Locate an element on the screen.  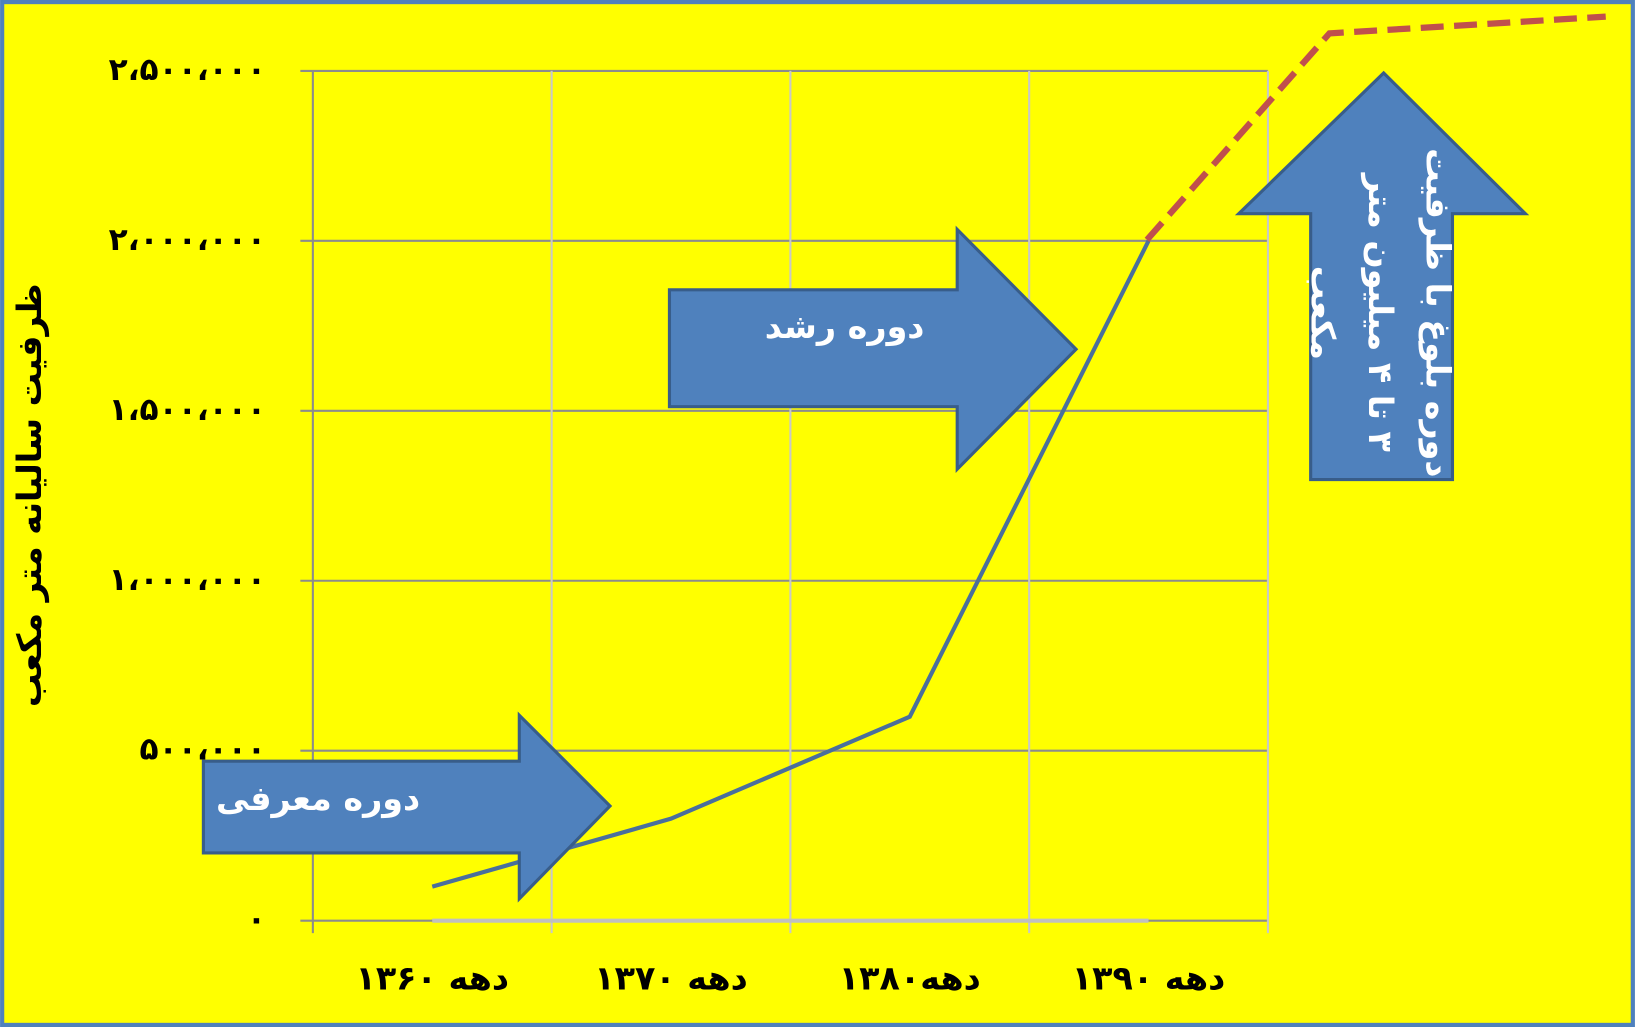
y-tick-label: ۰ is located at coordinates (256, 920).